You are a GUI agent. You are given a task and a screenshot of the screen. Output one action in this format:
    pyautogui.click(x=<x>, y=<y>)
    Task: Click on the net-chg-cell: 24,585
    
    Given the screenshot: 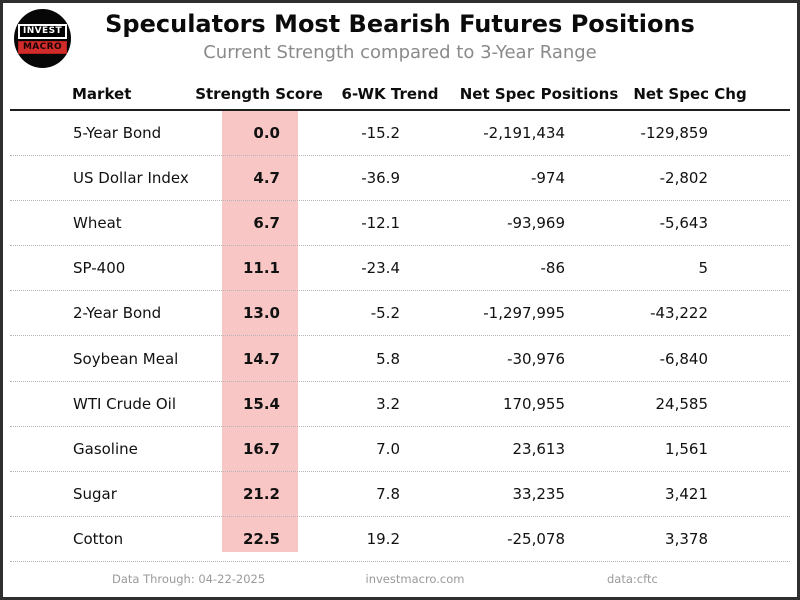 What is the action you would take?
    pyautogui.click(x=682, y=403)
    